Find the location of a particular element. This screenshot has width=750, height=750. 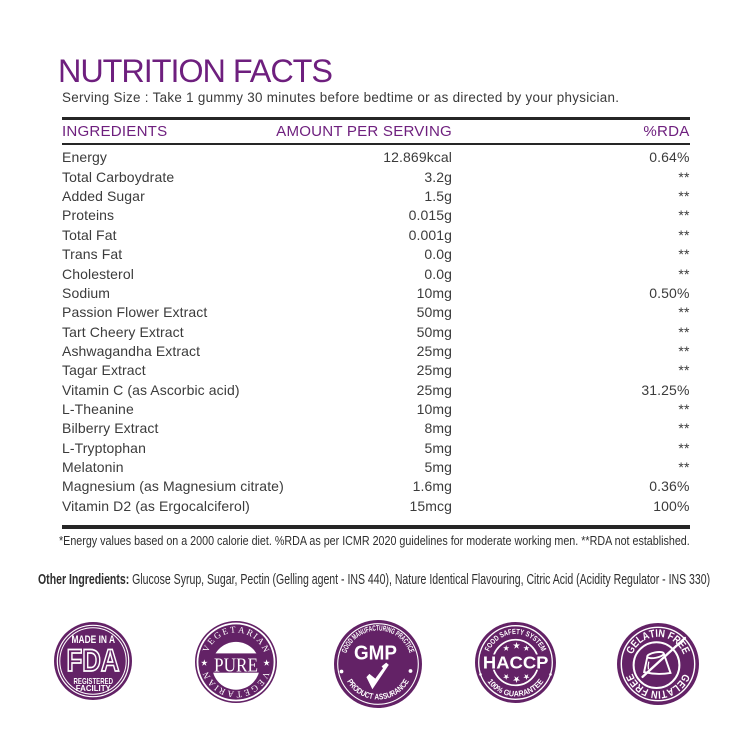

svg-text: MADE IN A is located at coordinates (93, 640).